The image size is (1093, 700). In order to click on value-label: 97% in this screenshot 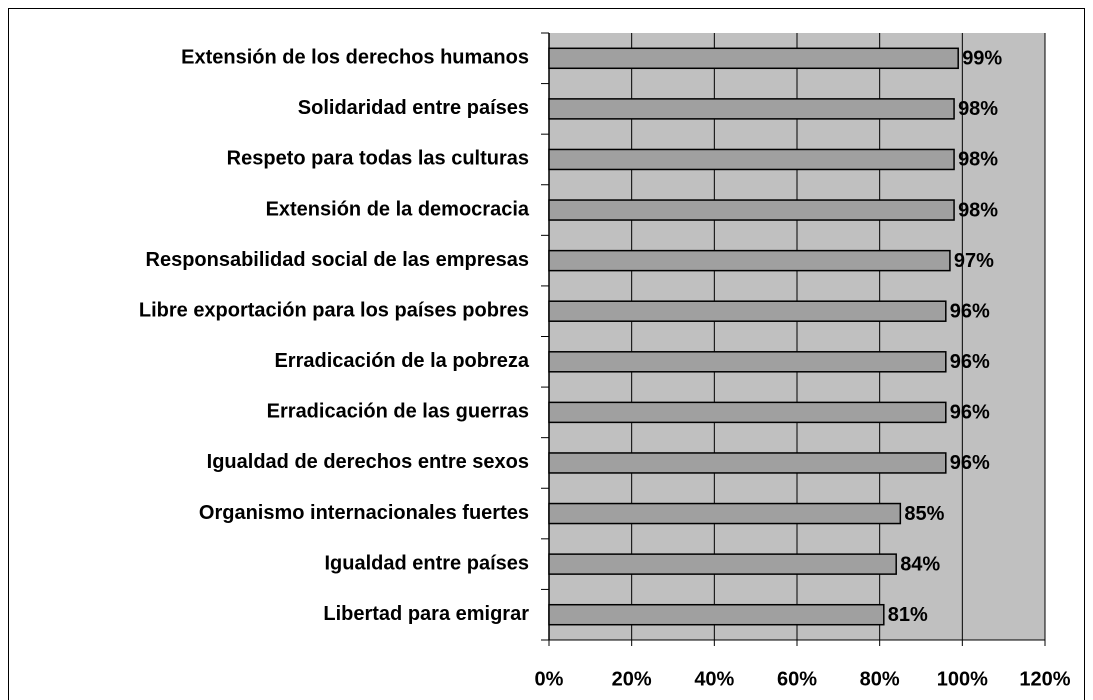, I will do `click(974, 261)`.